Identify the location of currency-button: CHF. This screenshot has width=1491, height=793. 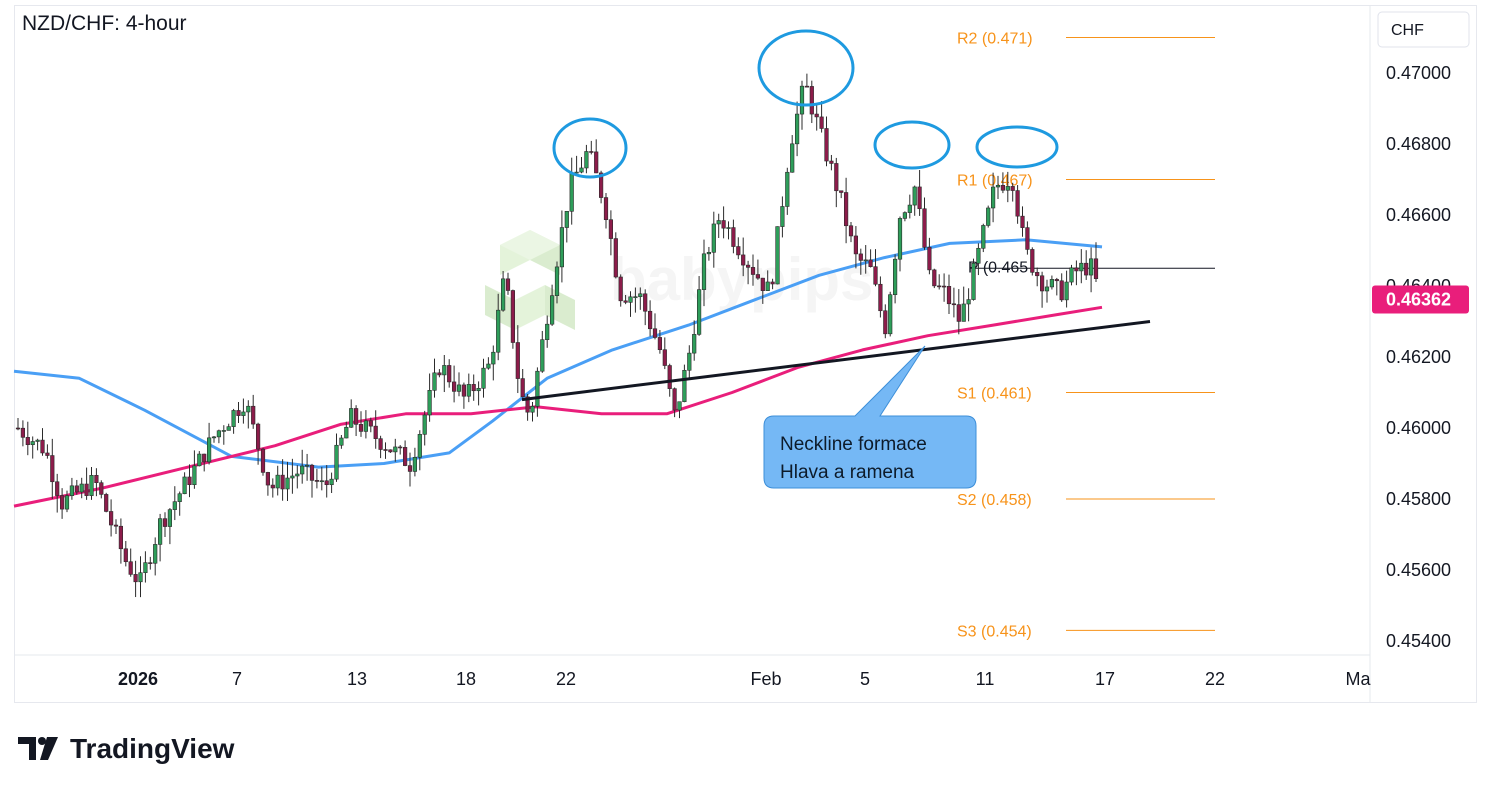
(1423, 29).